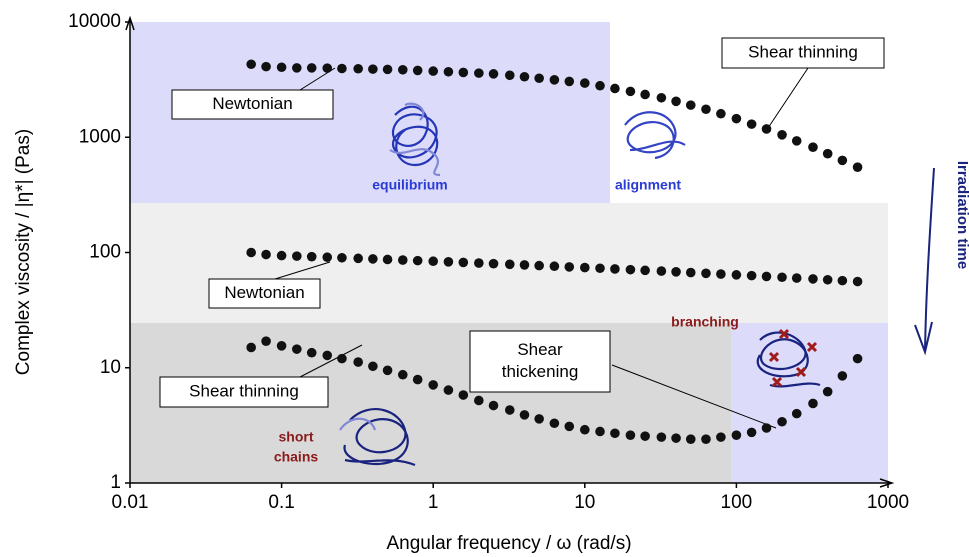  I want to click on x-tick-label: 1000, so click(888, 502).